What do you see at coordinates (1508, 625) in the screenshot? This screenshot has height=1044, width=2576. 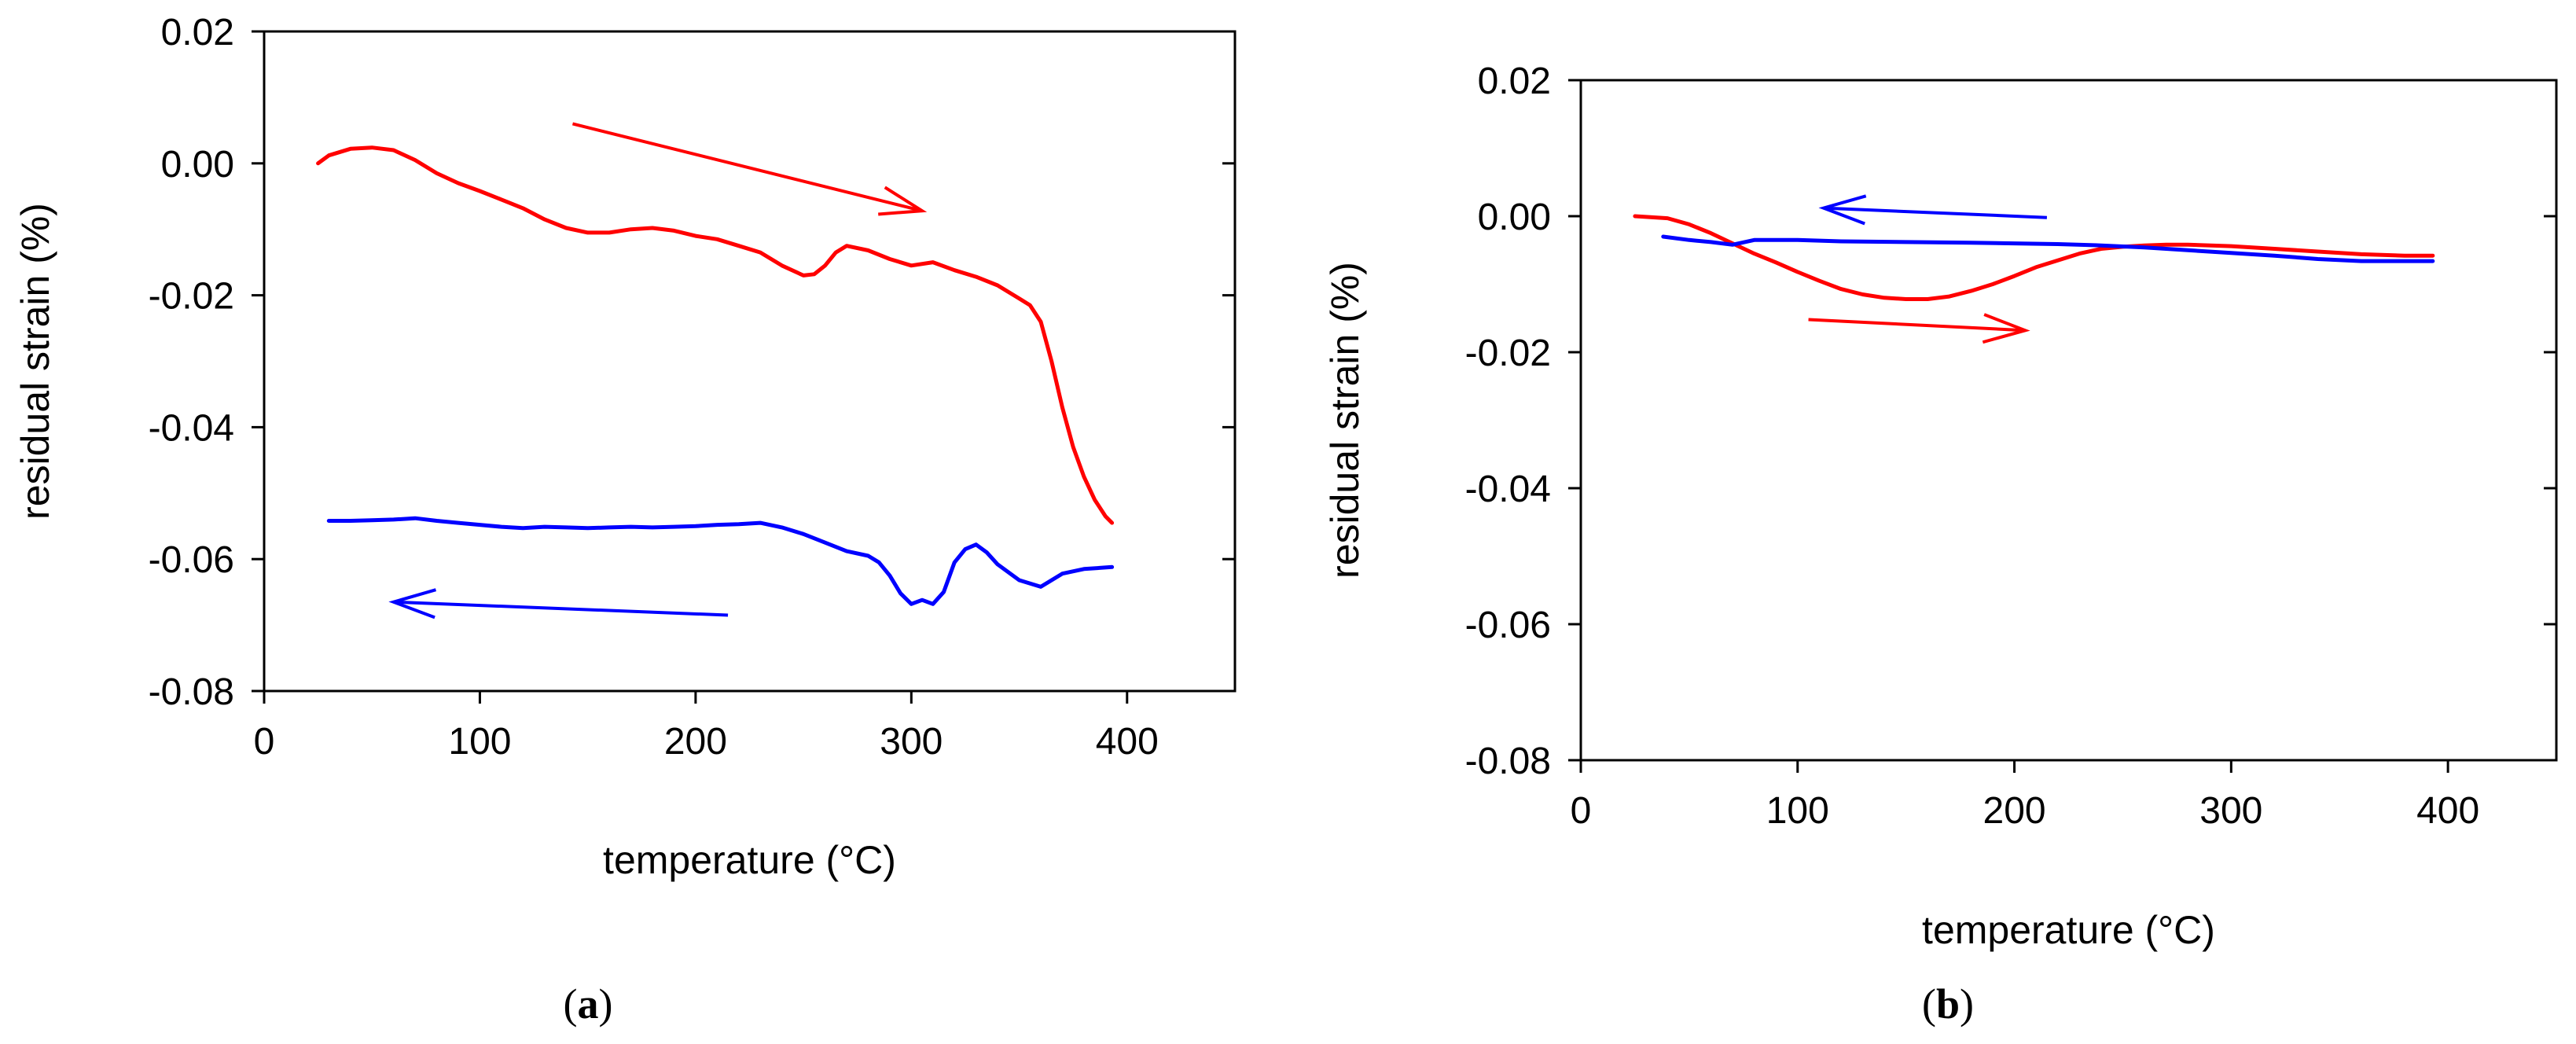 I see `panel-b-y-tick-label: -0.06` at bounding box center [1508, 625].